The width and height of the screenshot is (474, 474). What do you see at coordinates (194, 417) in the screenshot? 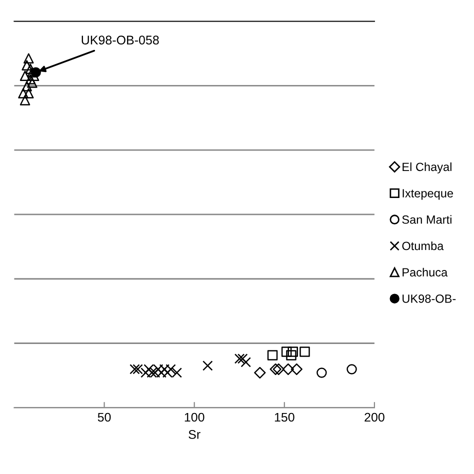
I see `x-tick-label: 100` at bounding box center [194, 417].